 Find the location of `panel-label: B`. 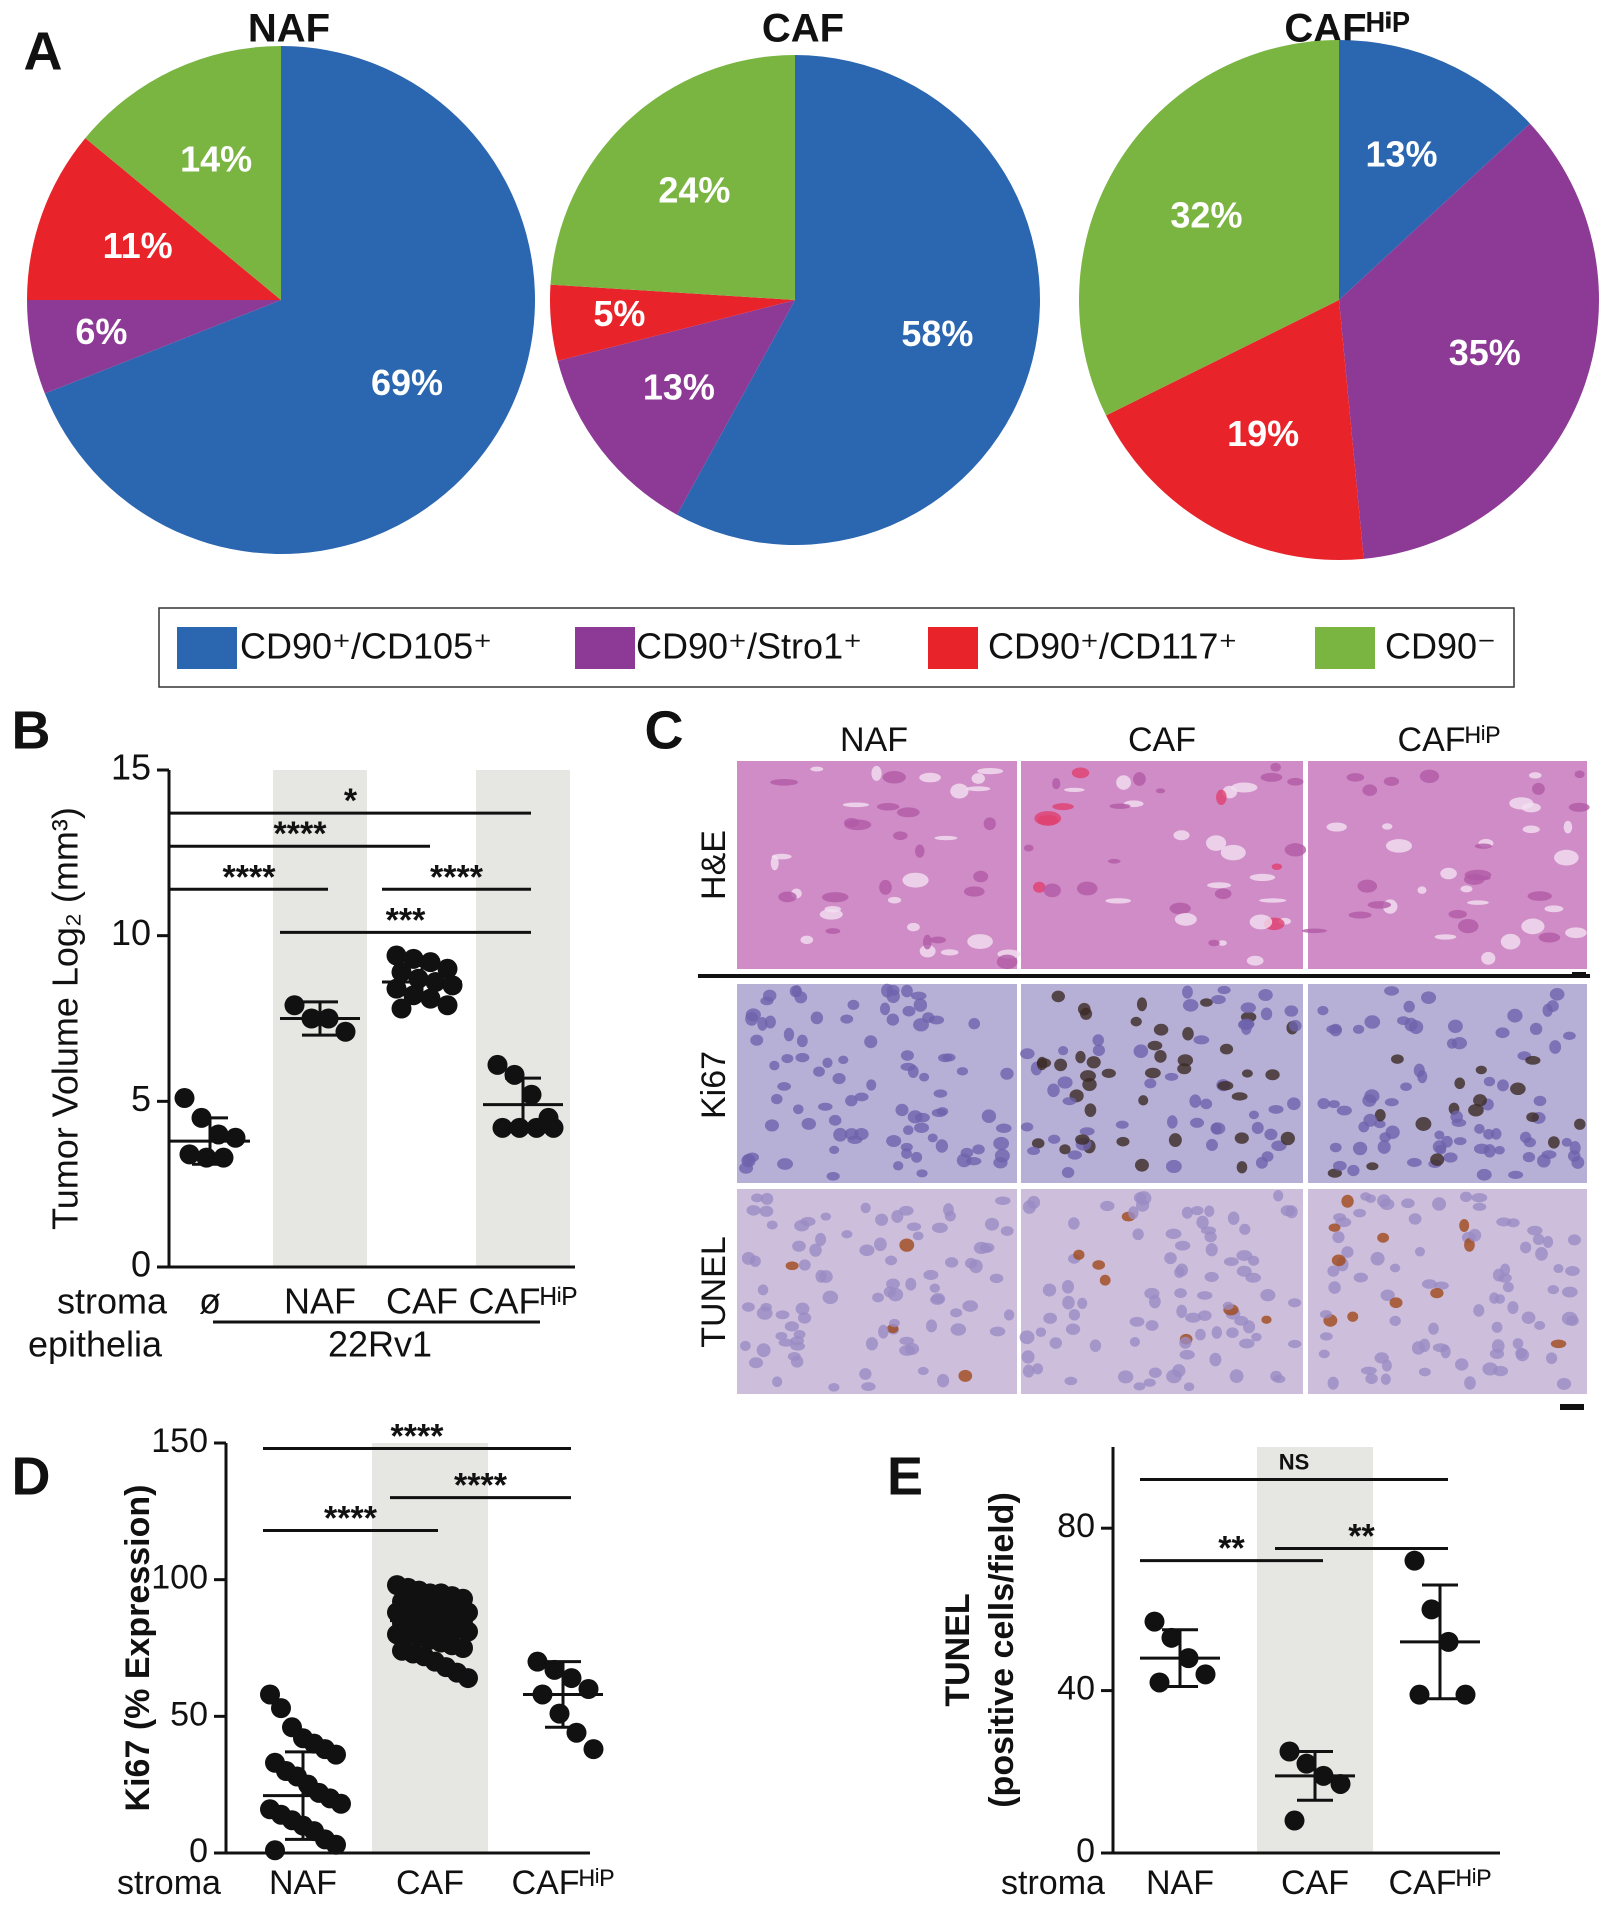

panel-label: B is located at coordinates (31, 730).